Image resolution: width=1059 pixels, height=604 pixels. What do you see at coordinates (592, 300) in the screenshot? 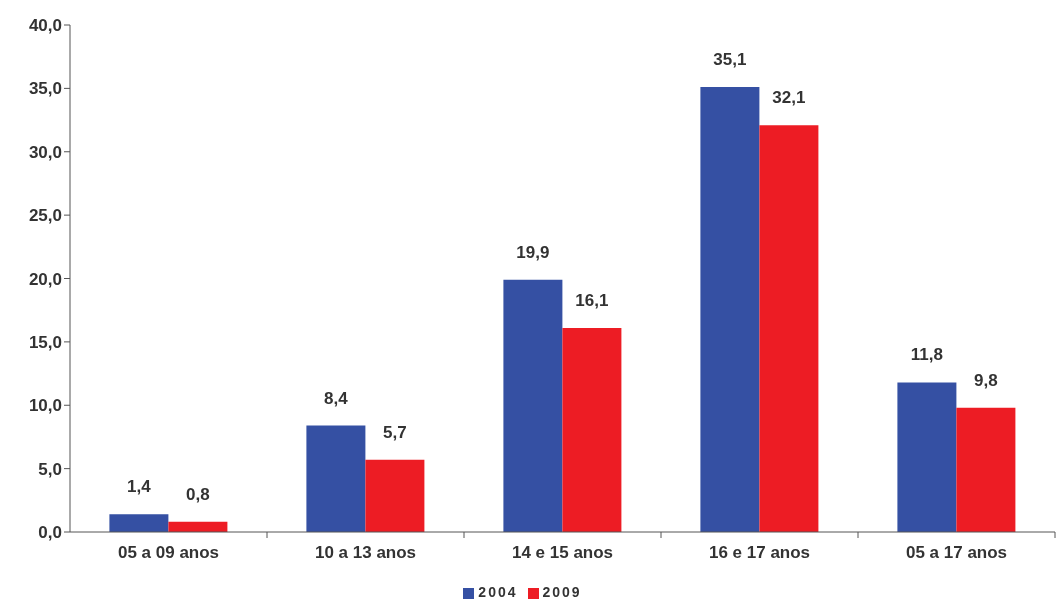
I see `data-label: 16,1` at bounding box center [592, 300].